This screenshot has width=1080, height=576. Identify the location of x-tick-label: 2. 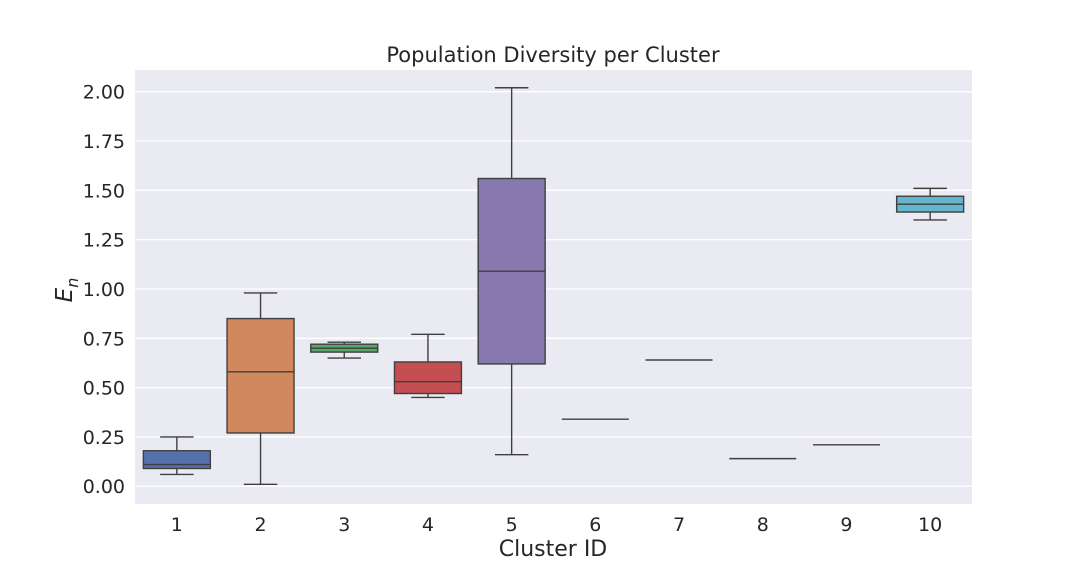
(261, 525).